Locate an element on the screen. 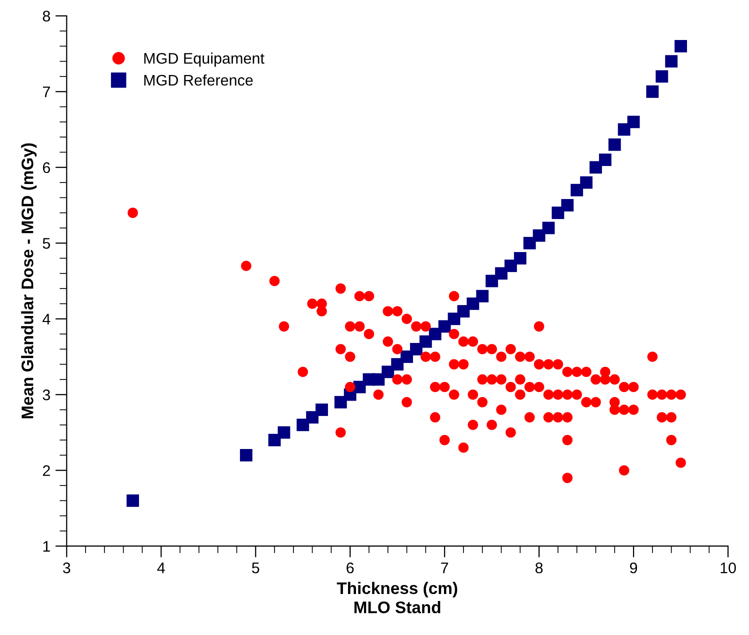 The image size is (749, 635). x-tick-label: 10 is located at coordinates (728, 568).